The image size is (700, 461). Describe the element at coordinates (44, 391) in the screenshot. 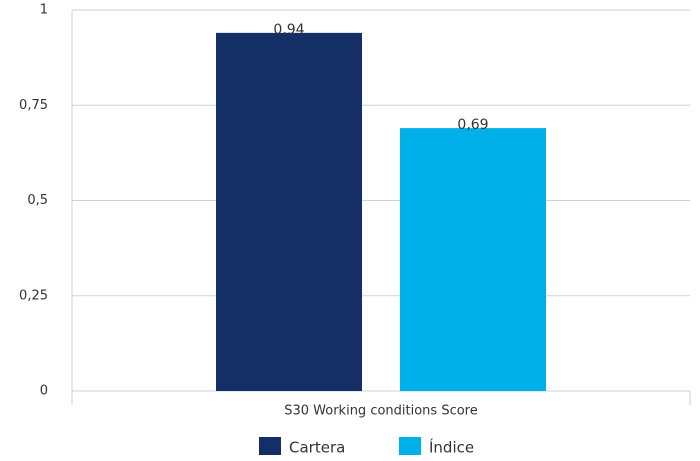

I see `y-tick-label: 0` at that location.